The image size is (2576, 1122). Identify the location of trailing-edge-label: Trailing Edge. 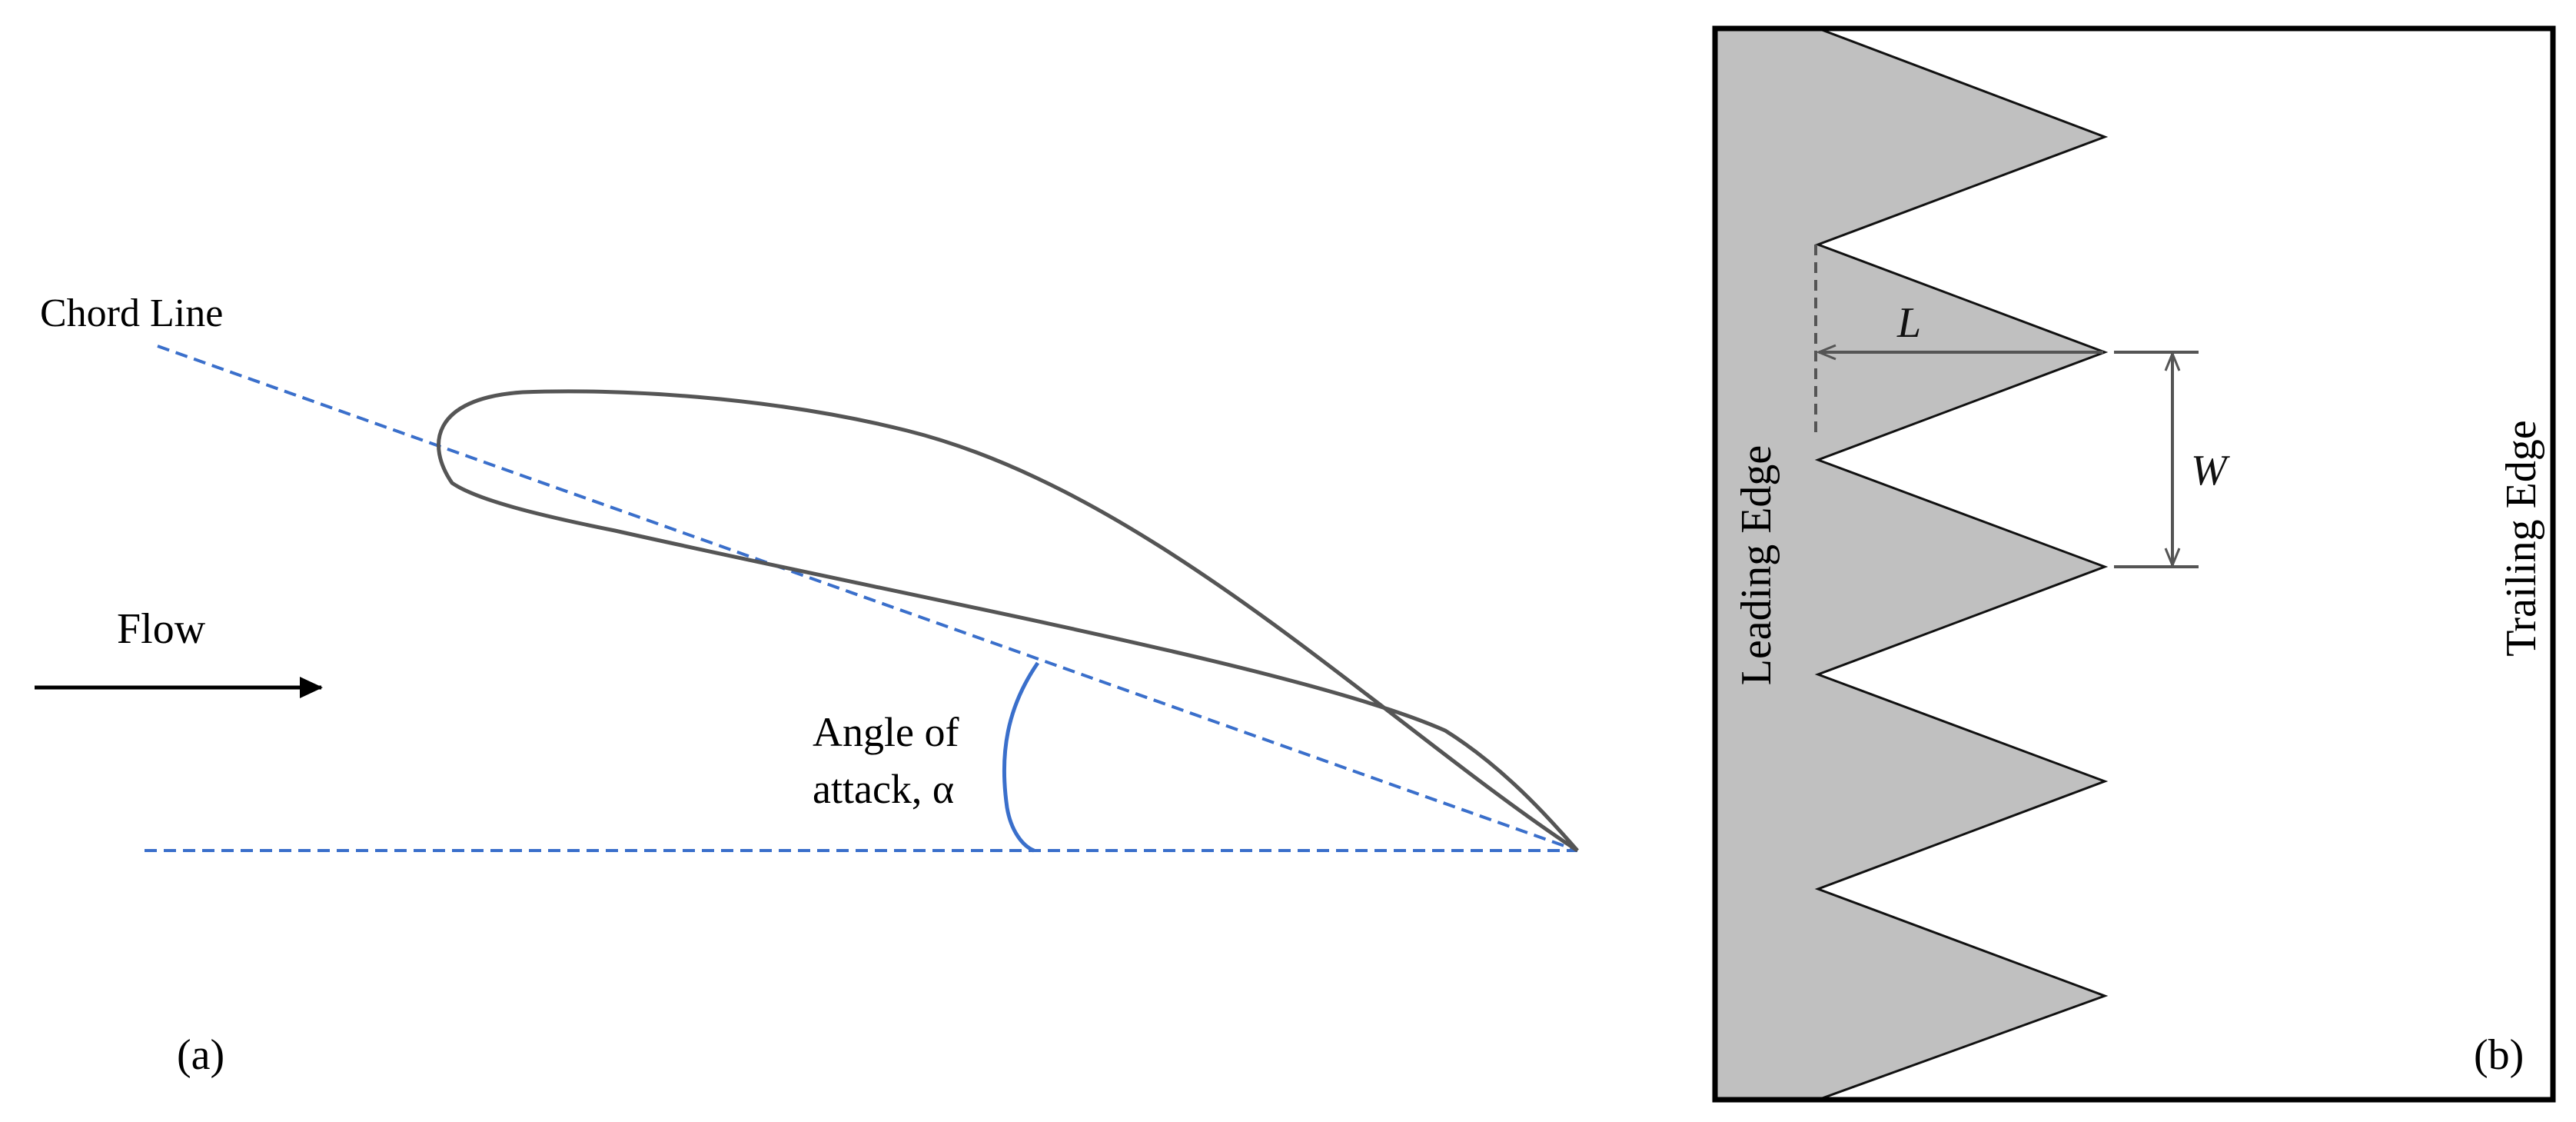
(2521, 538).